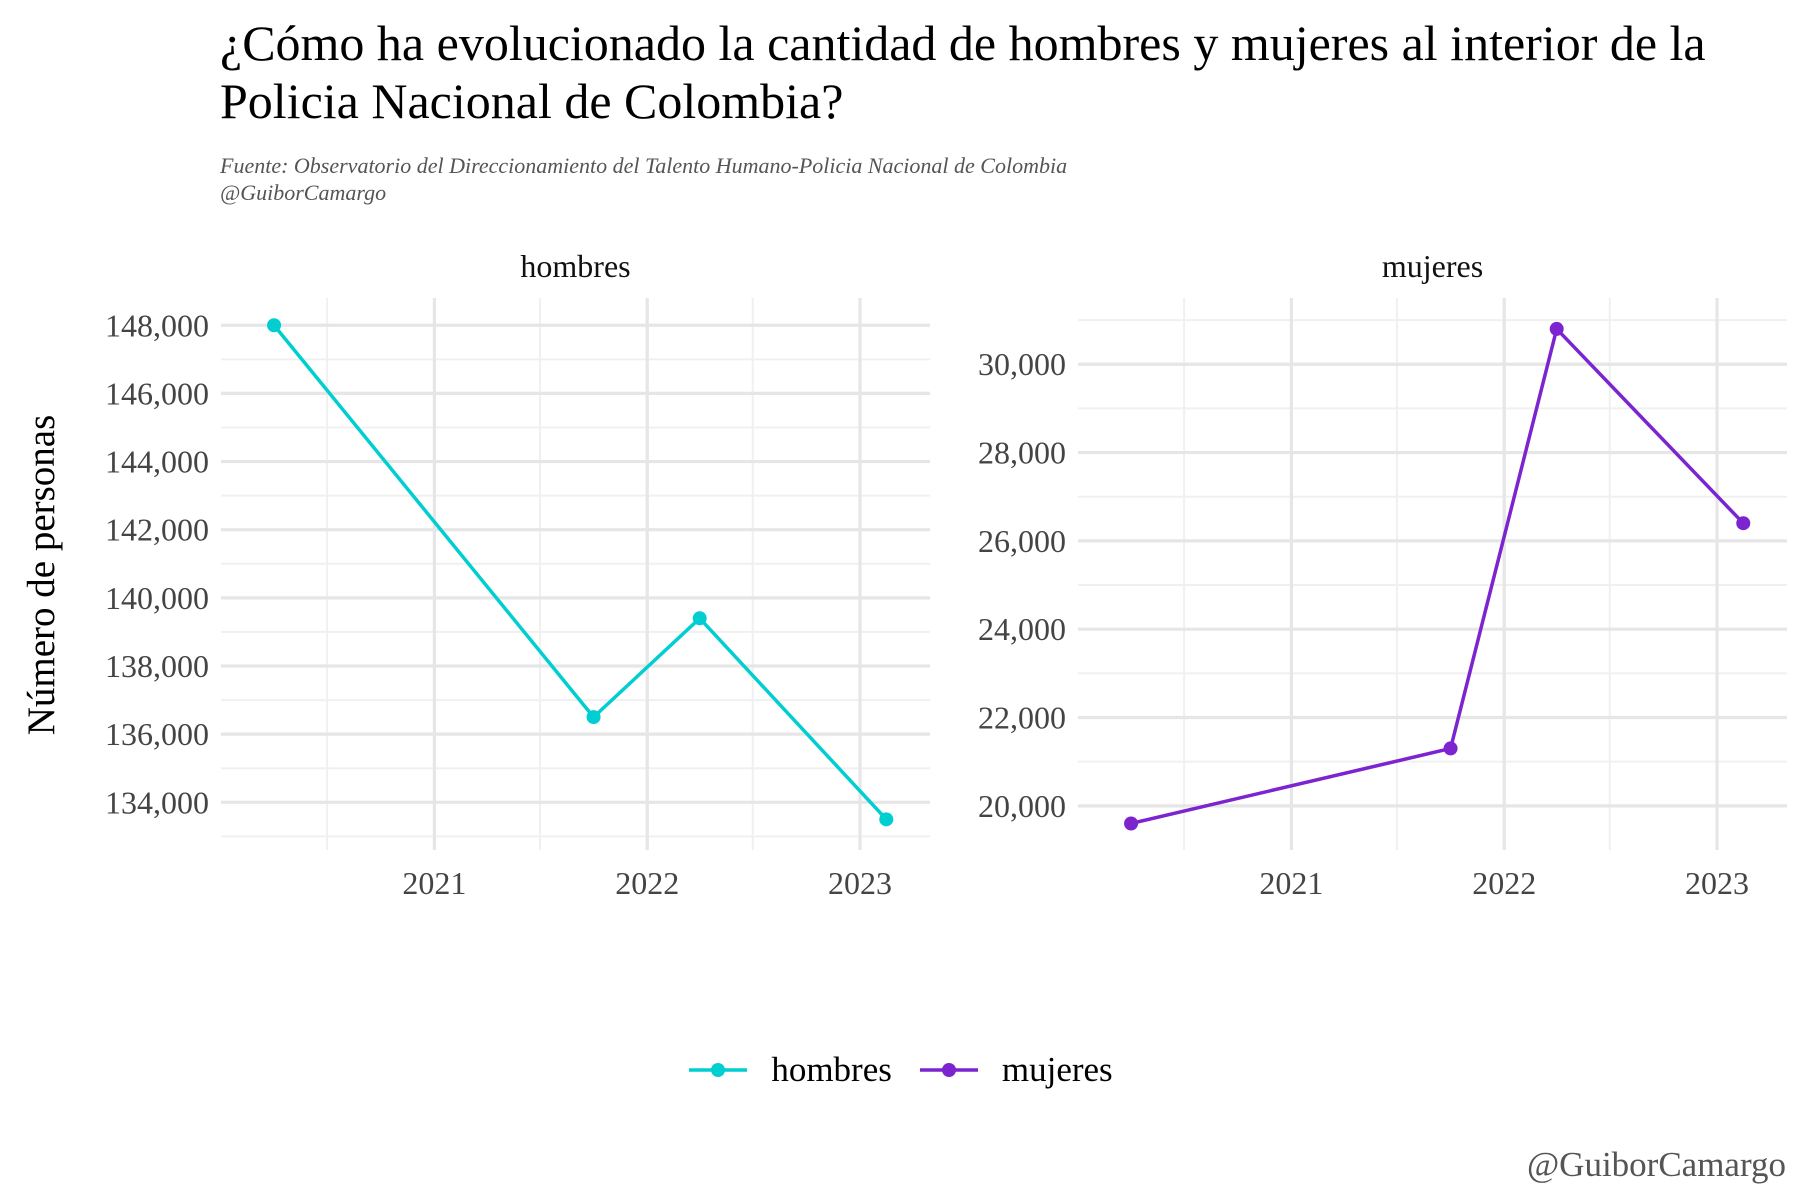  I want to click on y-tick-label: 26,000, so click(1022, 541).